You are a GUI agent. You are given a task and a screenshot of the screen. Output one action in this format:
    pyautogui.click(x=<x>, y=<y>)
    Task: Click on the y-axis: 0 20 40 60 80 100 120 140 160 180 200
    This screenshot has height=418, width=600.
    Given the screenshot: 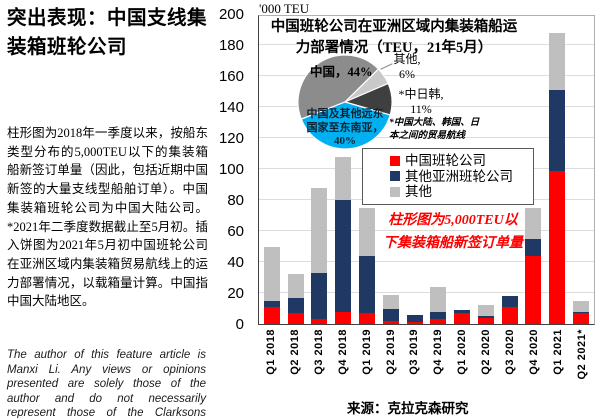 What is the action you would take?
    pyautogui.click(x=222, y=170)
    